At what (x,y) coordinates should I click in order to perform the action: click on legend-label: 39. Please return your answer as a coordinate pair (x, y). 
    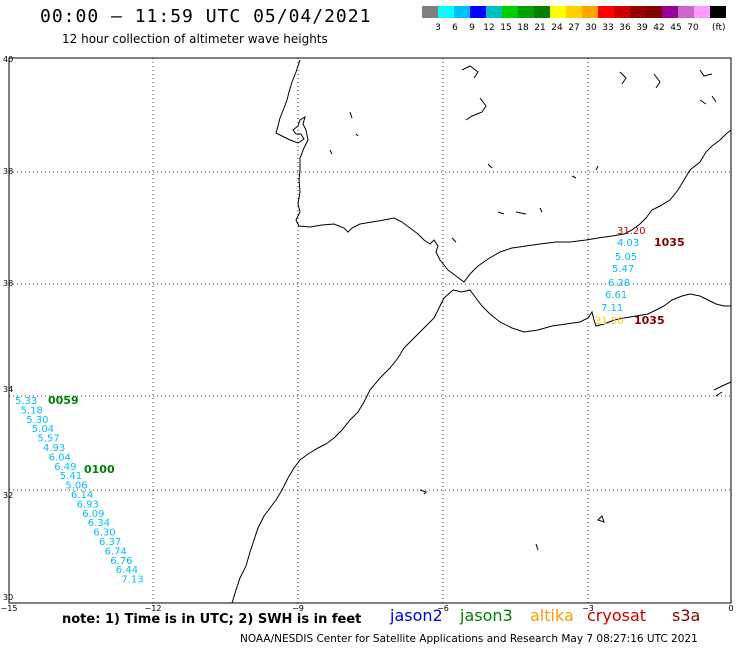
    Looking at the image, I should click on (642, 28).